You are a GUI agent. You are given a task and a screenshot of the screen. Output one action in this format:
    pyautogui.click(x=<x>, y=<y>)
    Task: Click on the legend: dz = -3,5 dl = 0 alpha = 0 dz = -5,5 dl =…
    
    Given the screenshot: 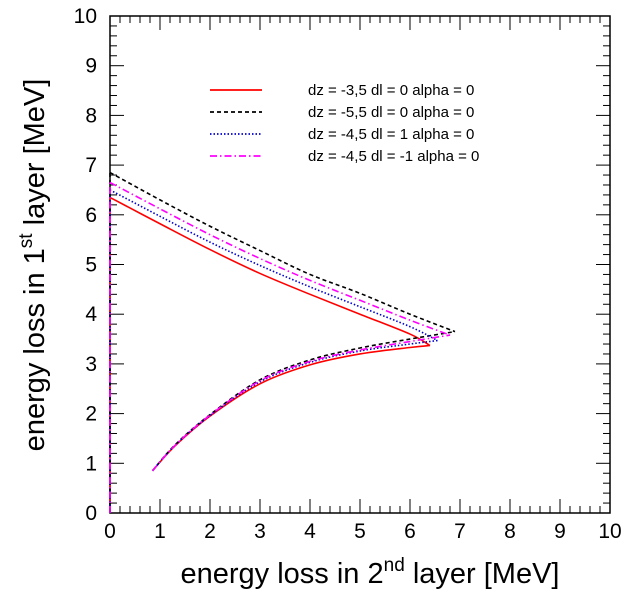 What is the action you would take?
    pyautogui.click(x=344, y=123)
    